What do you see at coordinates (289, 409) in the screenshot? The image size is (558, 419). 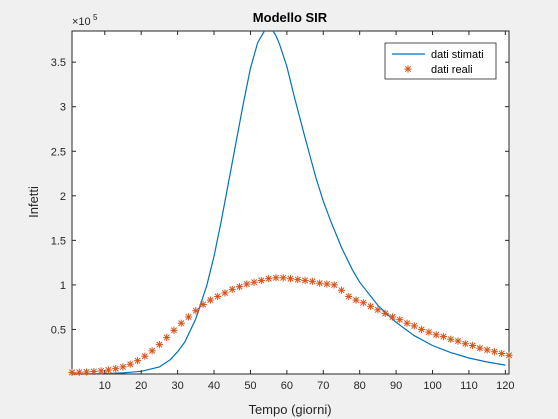 I see `x-axis-label: Tempo (giorni)` at bounding box center [289, 409].